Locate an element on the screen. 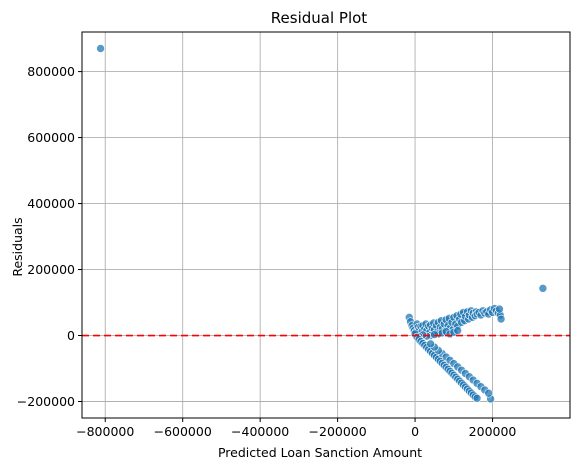  y-tick-label: 0 is located at coordinates (71, 335).